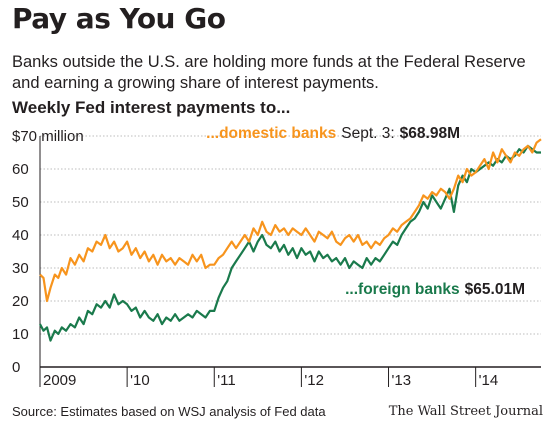 The height and width of the screenshot is (436, 553). I want to click on domestic-annotation-date: Sept. 3:, so click(367, 133).